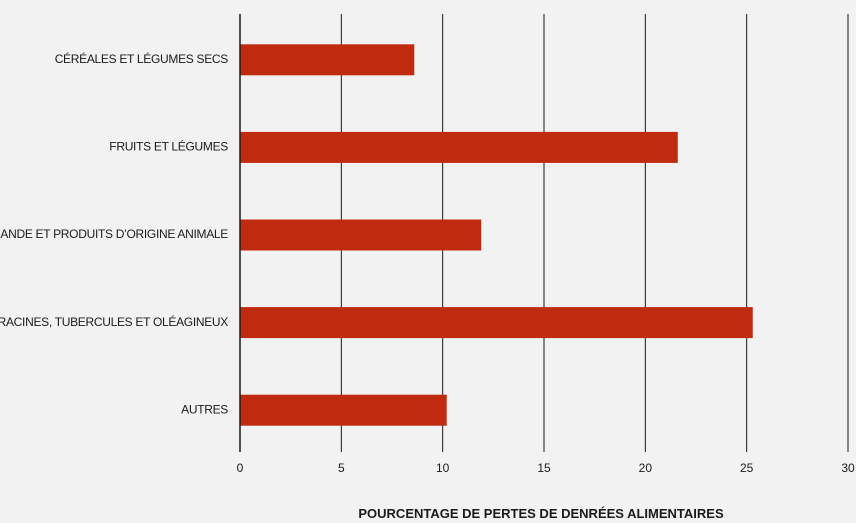  I want to click on category-label: AUTRES, so click(204, 409).